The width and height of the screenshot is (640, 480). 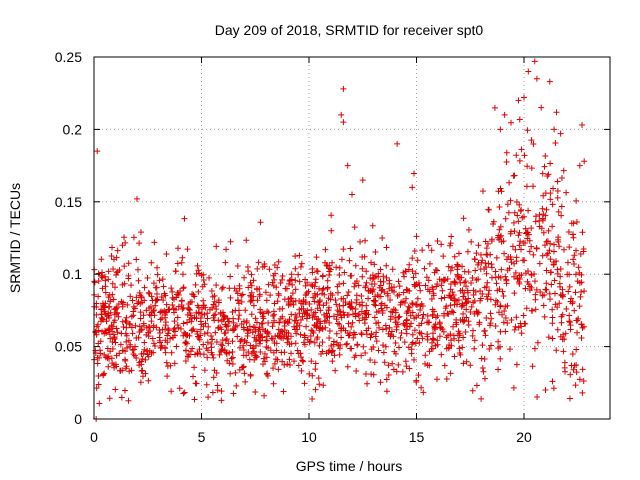 What do you see at coordinates (524, 437) in the screenshot?
I see `x-tick-label: 20` at bounding box center [524, 437].